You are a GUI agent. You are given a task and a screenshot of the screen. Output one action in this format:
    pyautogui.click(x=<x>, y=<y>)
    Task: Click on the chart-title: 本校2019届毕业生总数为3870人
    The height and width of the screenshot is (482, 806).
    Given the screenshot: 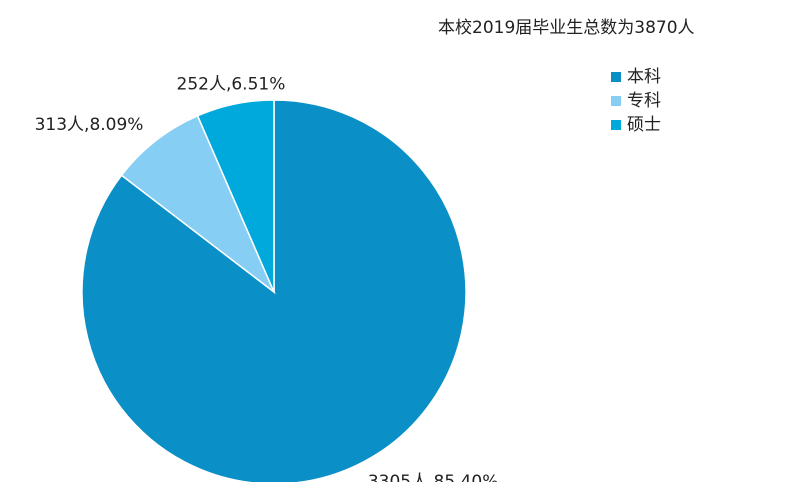 What is the action you would take?
    pyautogui.click(x=566, y=28)
    